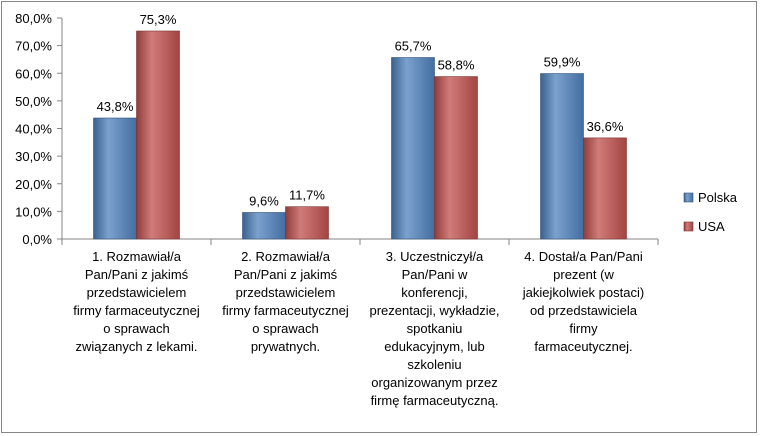 The width and height of the screenshot is (760, 436). I want to click on data-label: 59,9%, so click(562, 62).